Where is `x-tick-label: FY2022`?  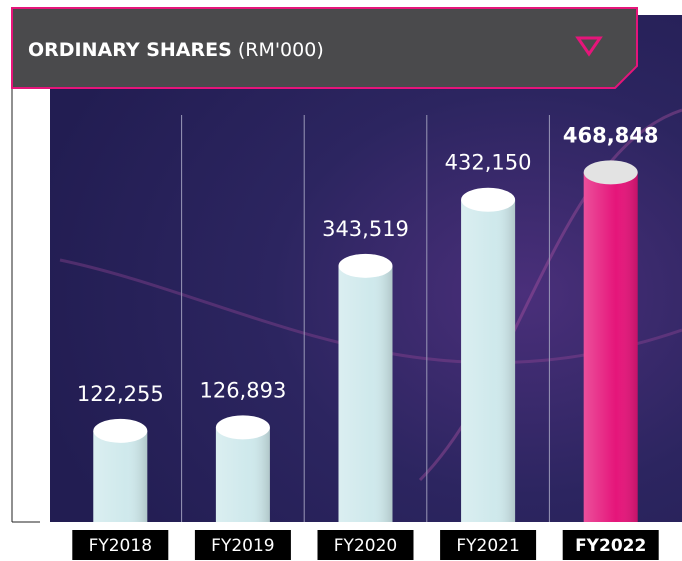 x-tick-label: FY2022 is located at coordinates (610, 546).